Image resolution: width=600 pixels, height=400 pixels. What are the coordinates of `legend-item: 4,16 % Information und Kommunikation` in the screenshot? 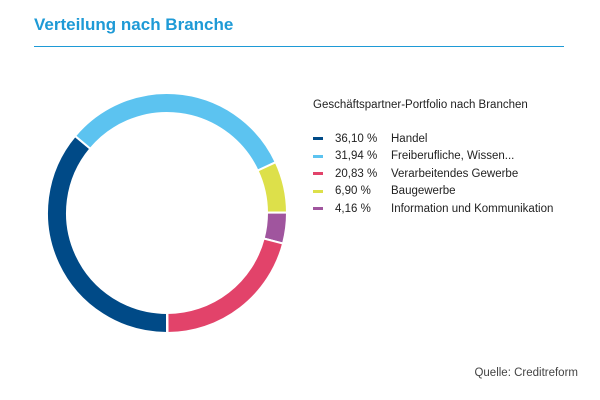 It's located at (433, 208).